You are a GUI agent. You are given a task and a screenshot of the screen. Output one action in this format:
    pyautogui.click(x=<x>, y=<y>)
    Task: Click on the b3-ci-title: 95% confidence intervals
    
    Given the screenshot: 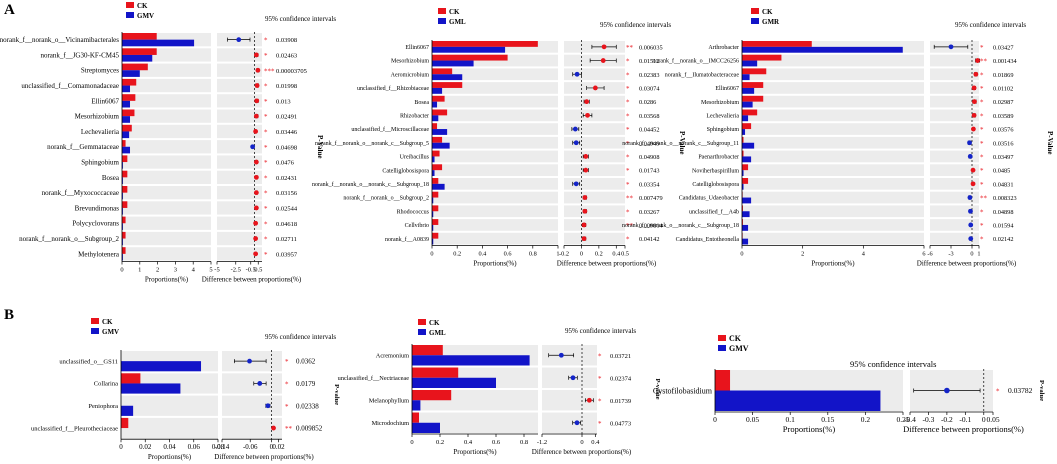 What is the action you would take?
    pyautogui.click(x=893, y=364)
    